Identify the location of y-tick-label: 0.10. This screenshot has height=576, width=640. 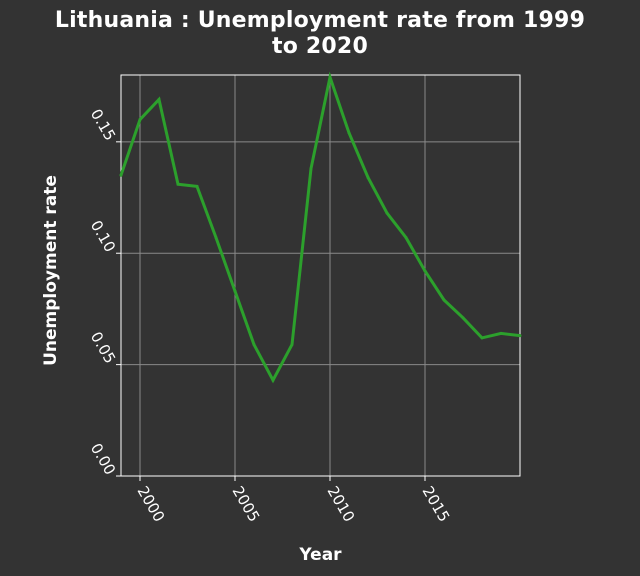
(103, 236).